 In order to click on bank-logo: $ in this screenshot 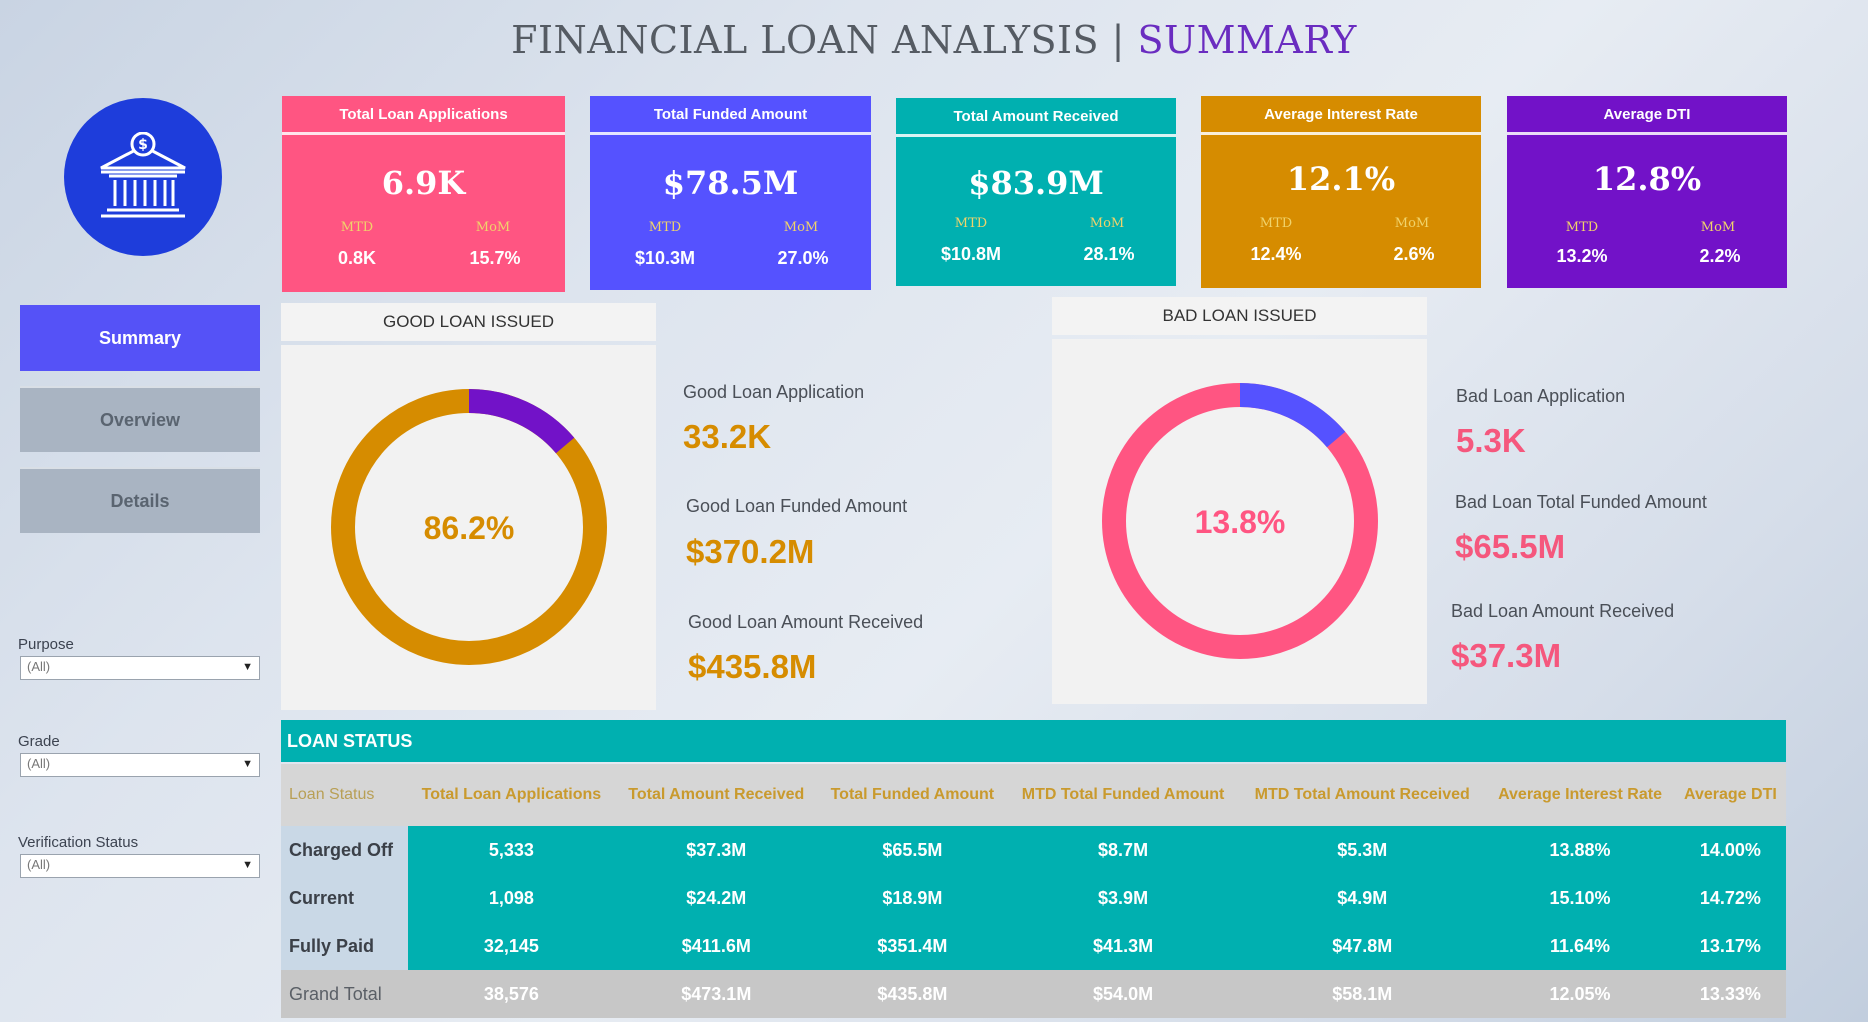, I will do `click(143, 177)`.